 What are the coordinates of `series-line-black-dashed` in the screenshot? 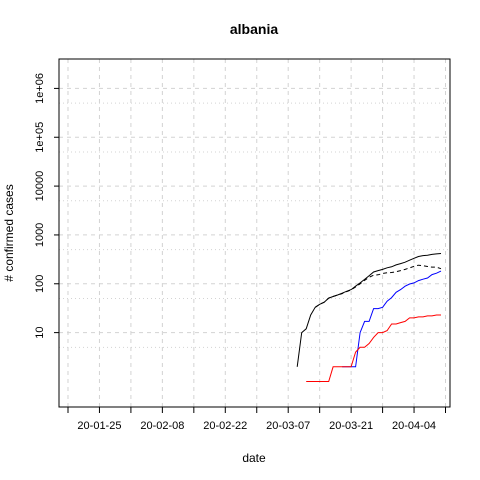 It's located at (378, 286).